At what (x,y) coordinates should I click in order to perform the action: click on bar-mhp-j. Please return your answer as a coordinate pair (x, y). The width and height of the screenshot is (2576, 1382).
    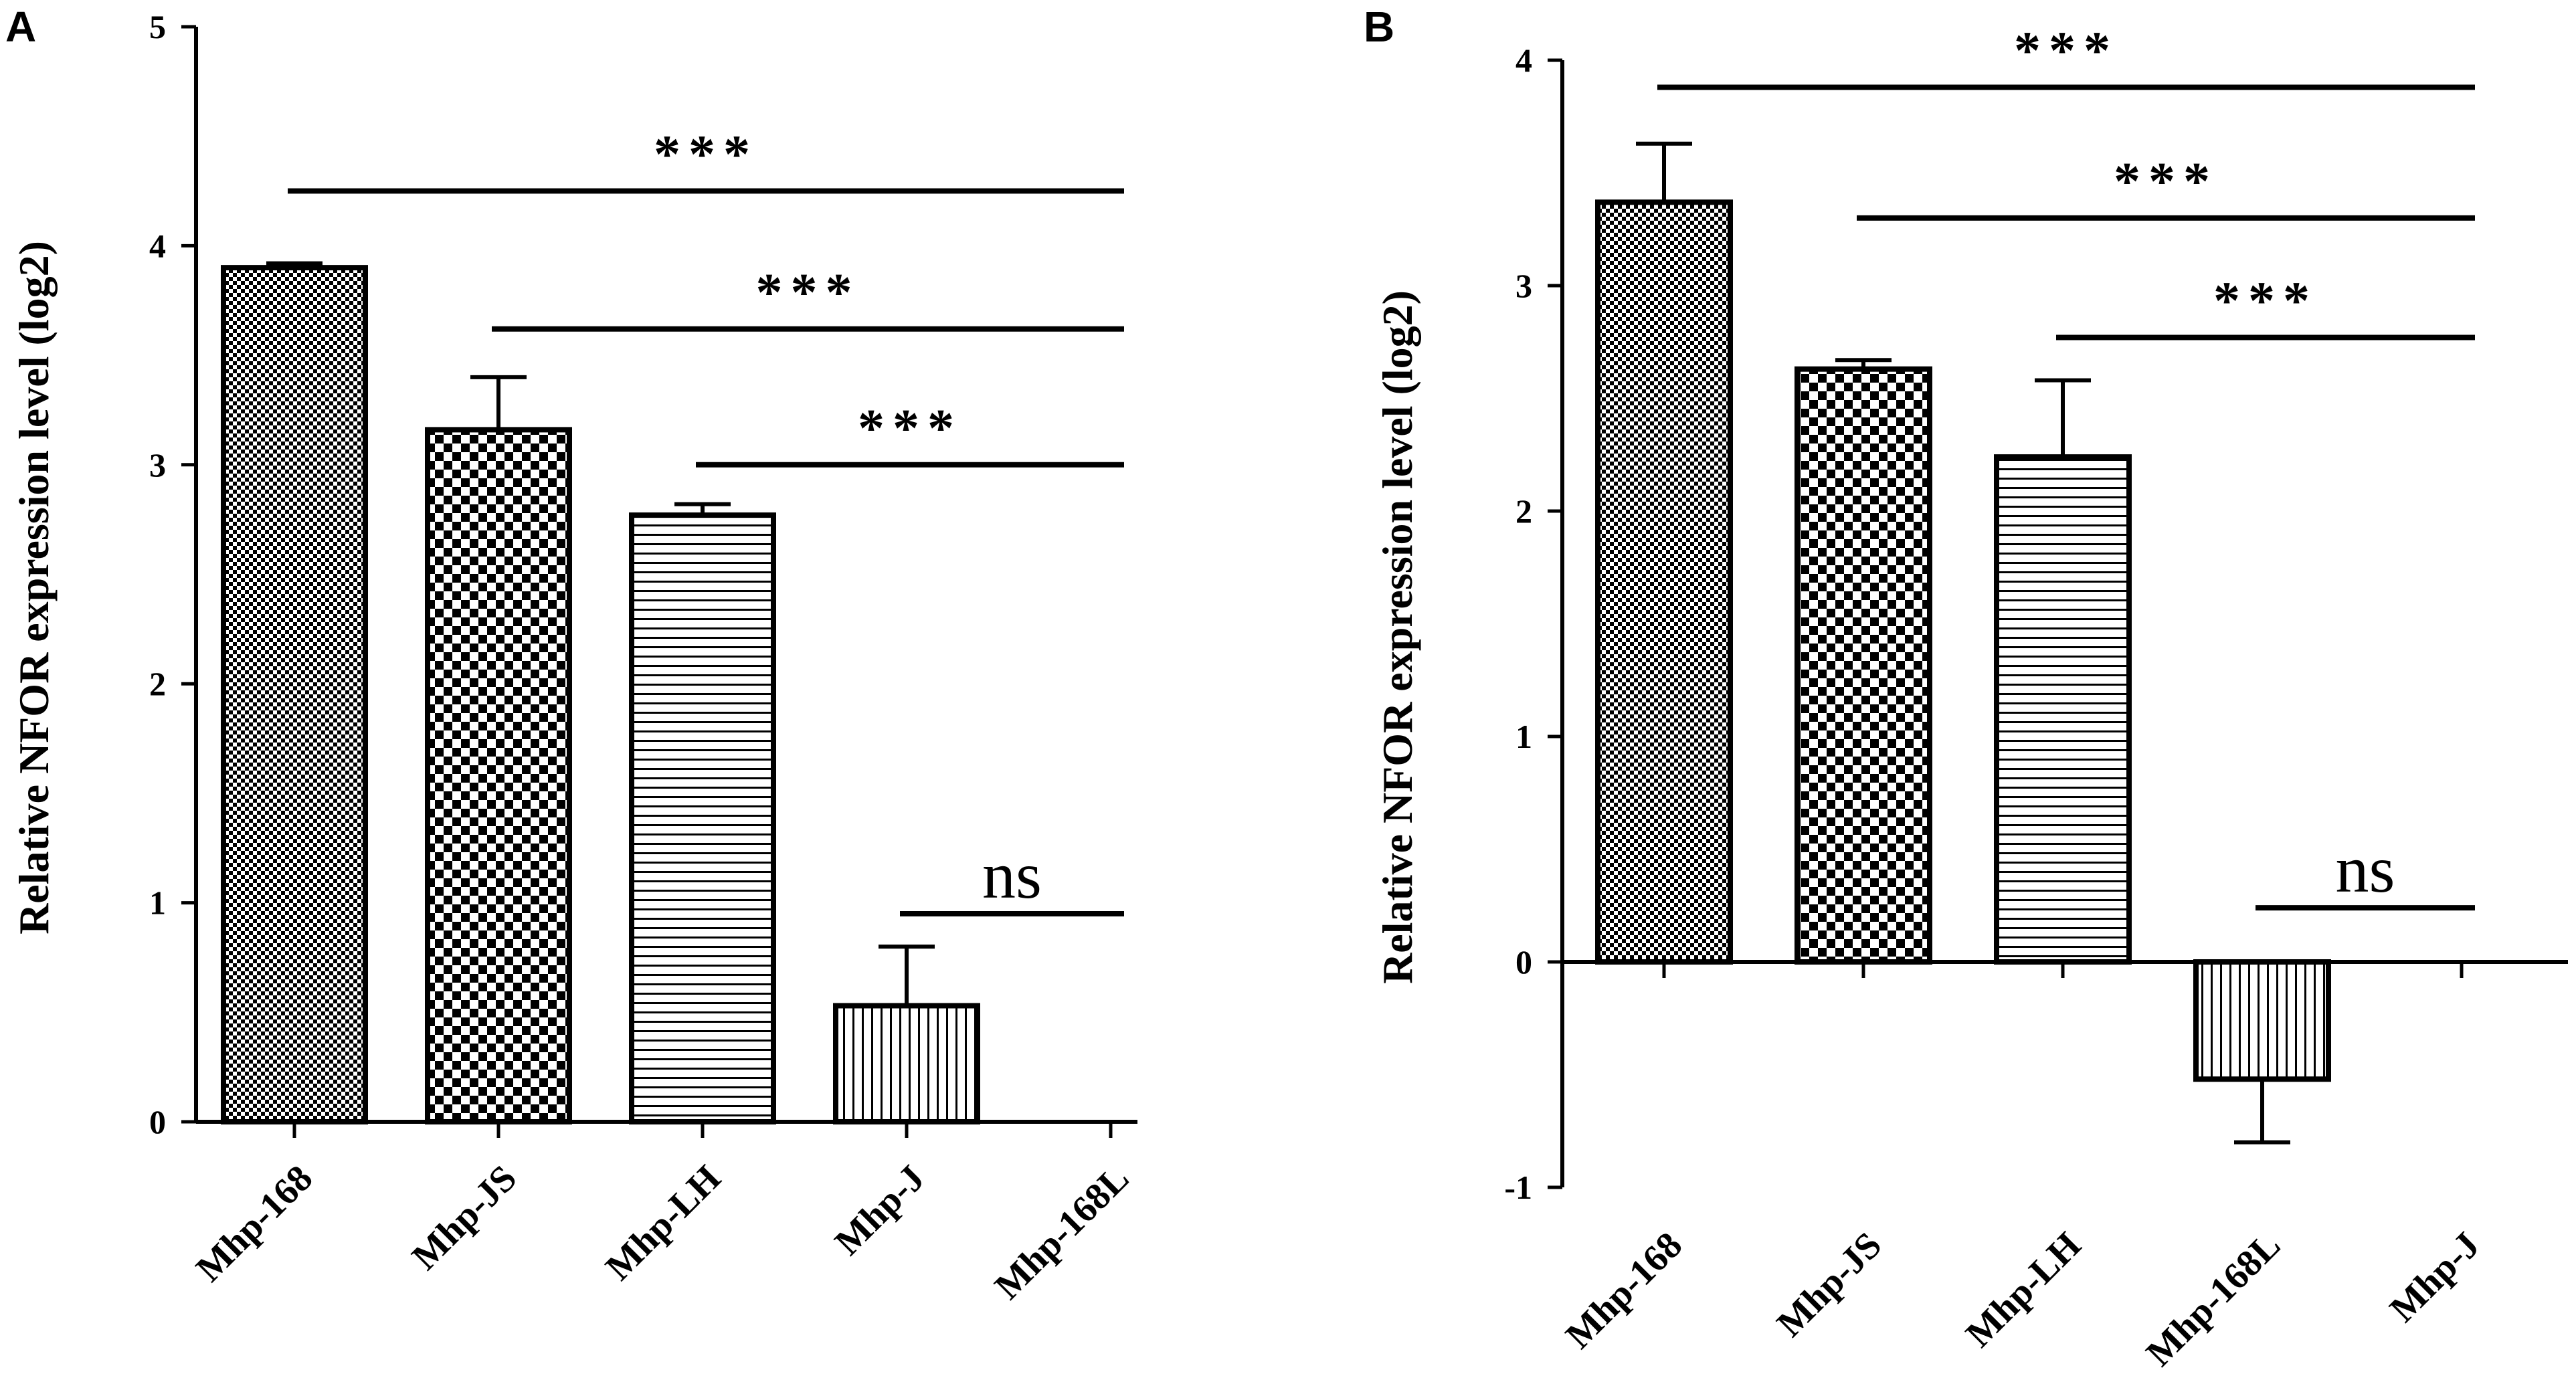
    Looking at the image, I should click on (906, 1064).